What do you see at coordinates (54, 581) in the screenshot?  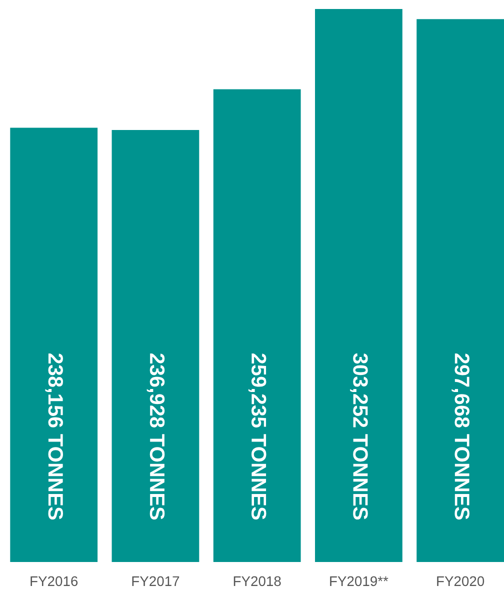 I see `x-tick-label: FY2016` at bounding box center [54, 581].